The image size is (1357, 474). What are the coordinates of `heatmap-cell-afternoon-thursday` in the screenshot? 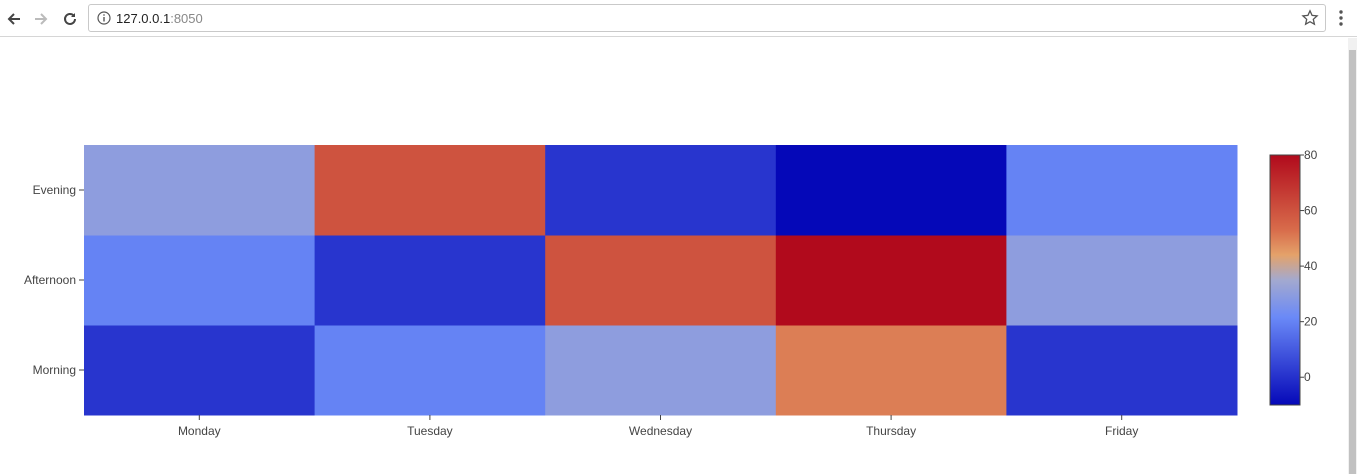 It's located at (891, 280).